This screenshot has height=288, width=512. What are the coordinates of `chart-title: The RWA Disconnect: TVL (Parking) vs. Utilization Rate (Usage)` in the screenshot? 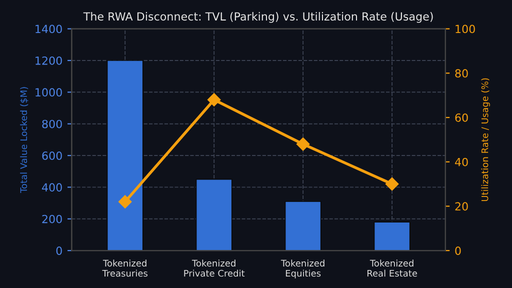 It's located at (258, 17).